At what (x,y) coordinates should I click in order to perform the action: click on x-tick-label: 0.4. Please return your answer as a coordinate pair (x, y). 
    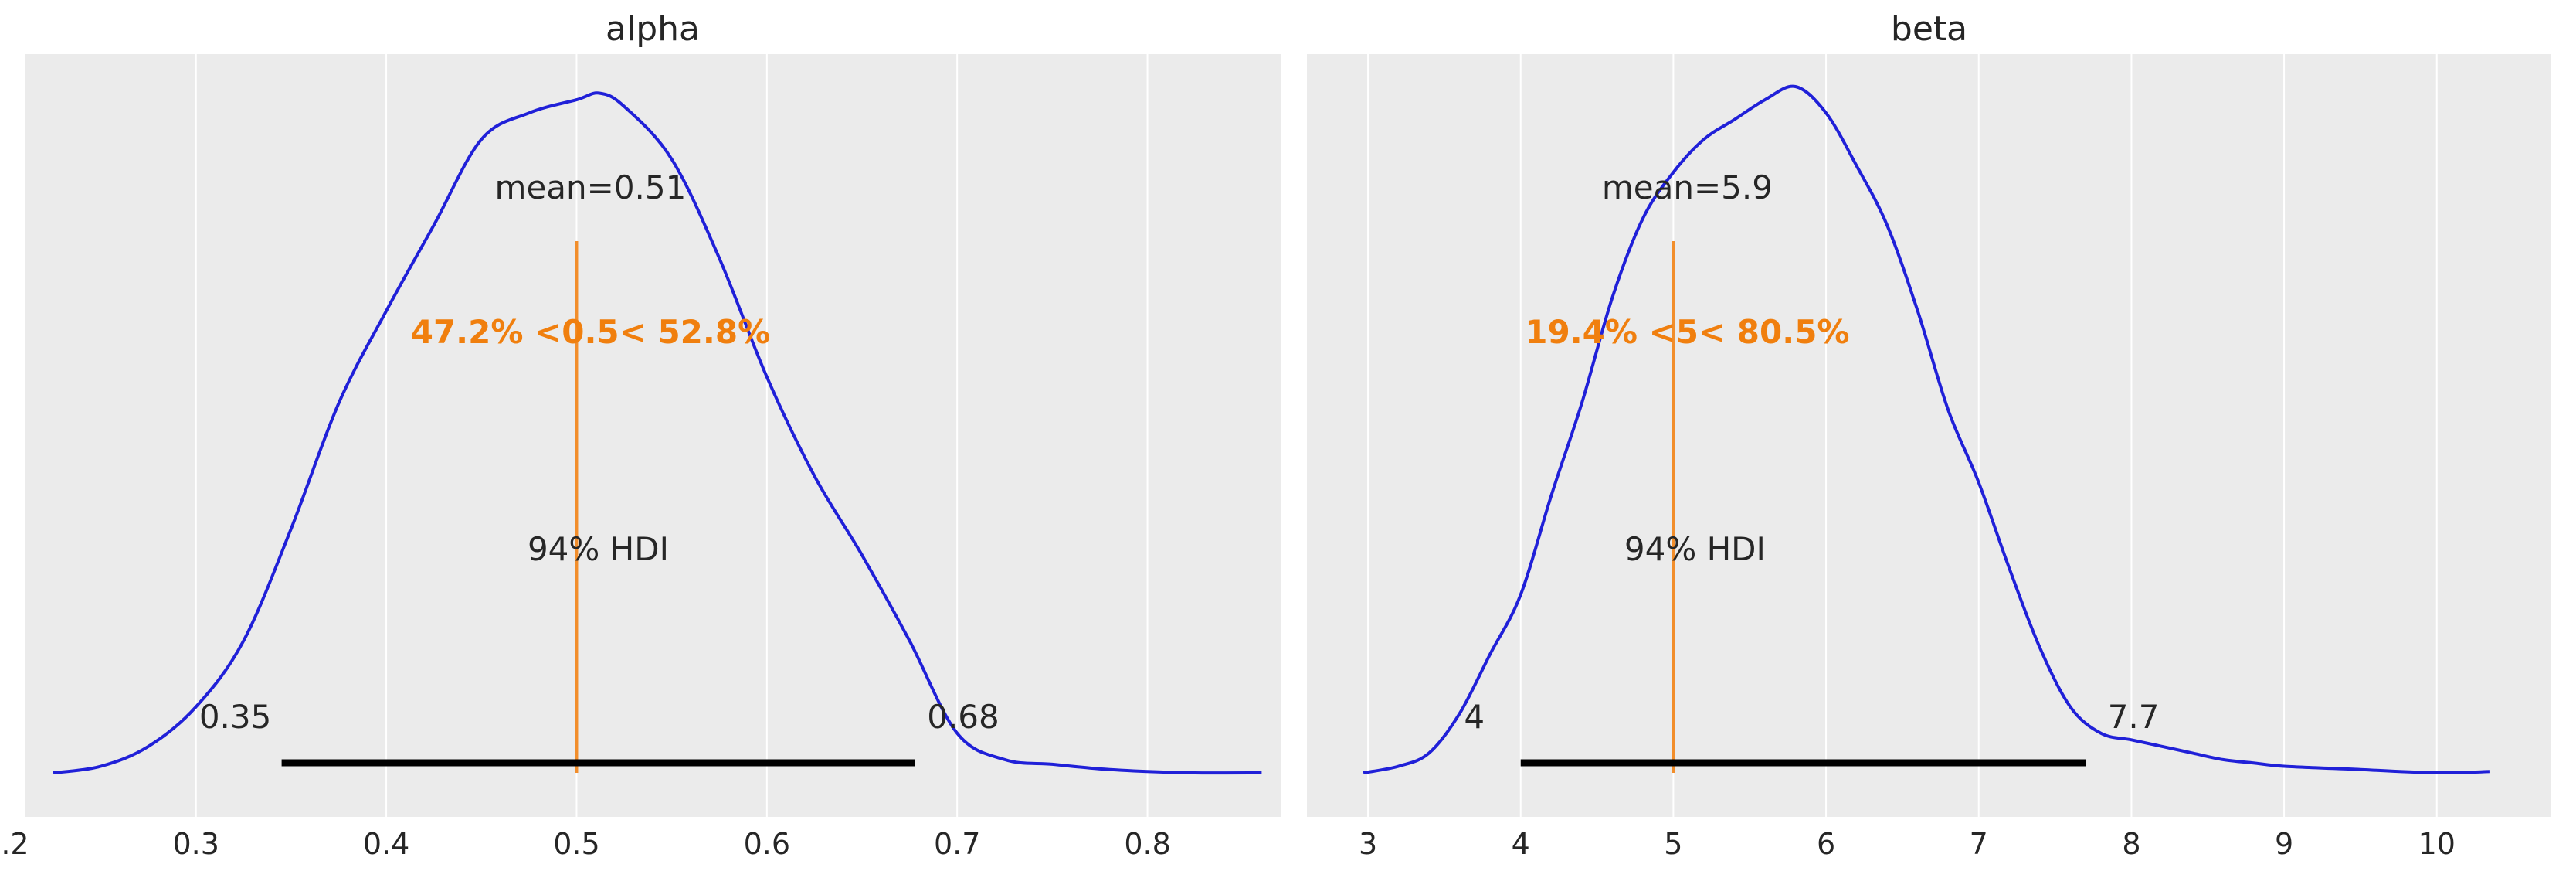
    Looking at the image, I should click on (386, 844).